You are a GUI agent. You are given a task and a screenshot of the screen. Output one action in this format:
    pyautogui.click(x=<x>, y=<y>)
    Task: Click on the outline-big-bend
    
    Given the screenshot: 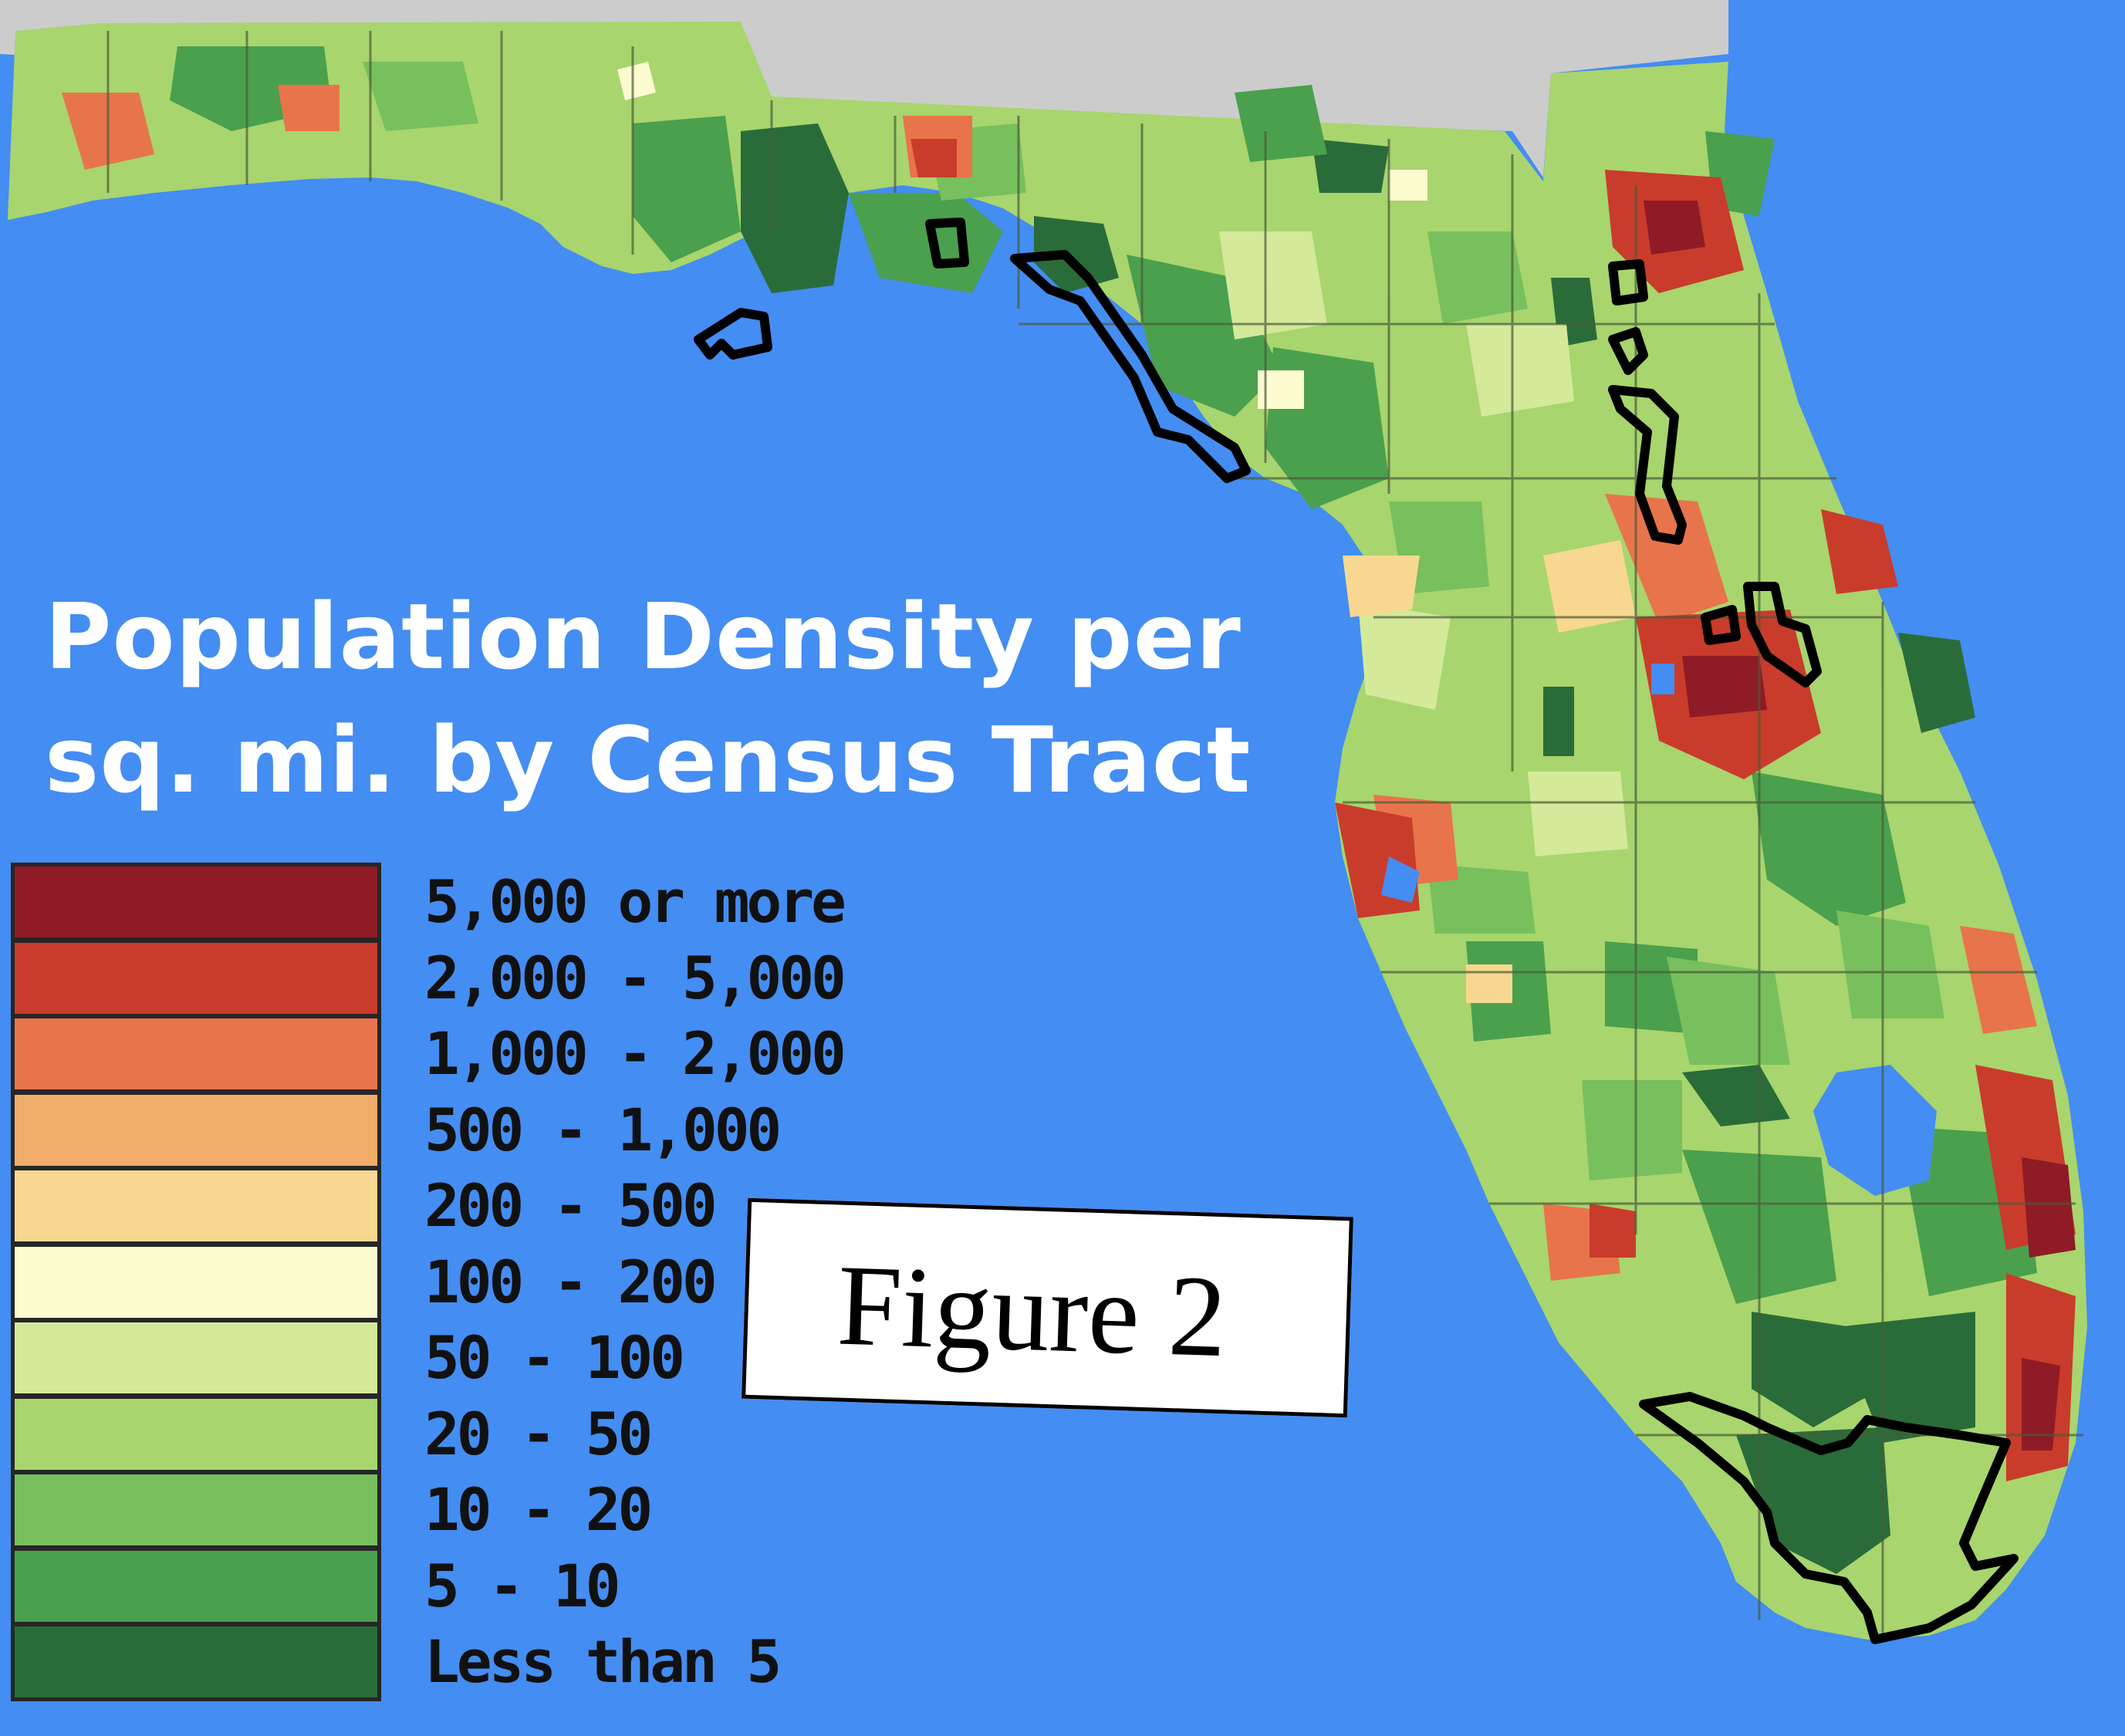 What is the action you would take?
    pyautogui.click(x=1130, y=366)
    